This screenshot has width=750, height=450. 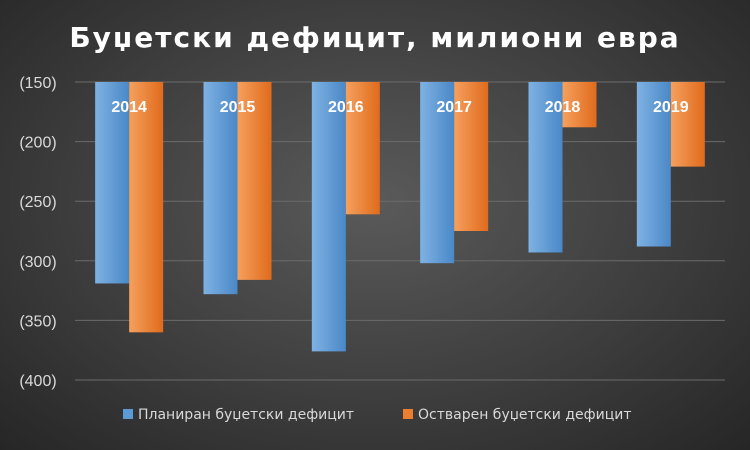 What do you see at coordinates (129, 107) in the screenshot?
I see `category-label: 2014` at bounding box center [129, 107].